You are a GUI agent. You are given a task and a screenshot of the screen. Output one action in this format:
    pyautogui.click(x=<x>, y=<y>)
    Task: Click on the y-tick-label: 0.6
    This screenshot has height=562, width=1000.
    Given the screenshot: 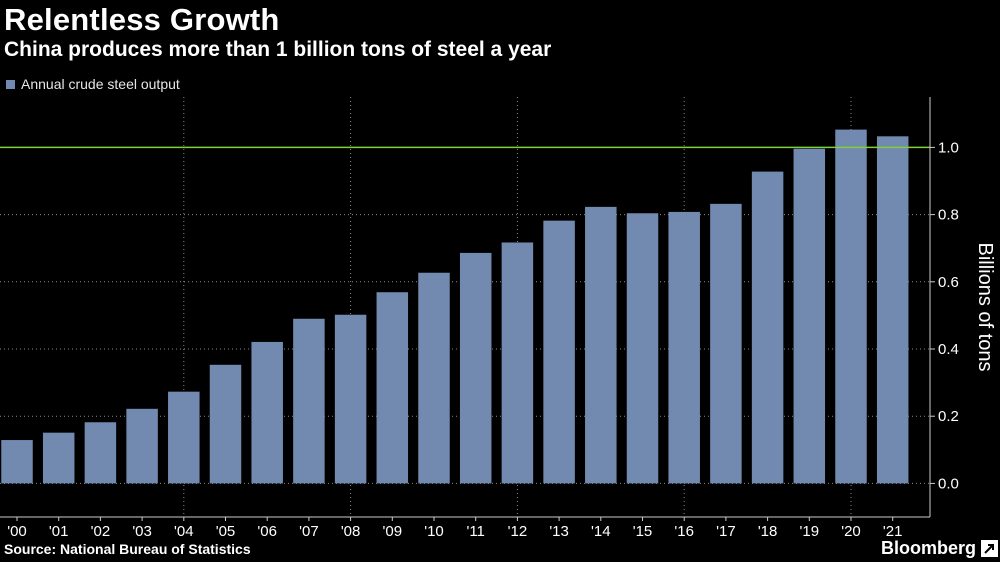 What is the action you would take?
    pyautogui.click(x=948, y=282)
    